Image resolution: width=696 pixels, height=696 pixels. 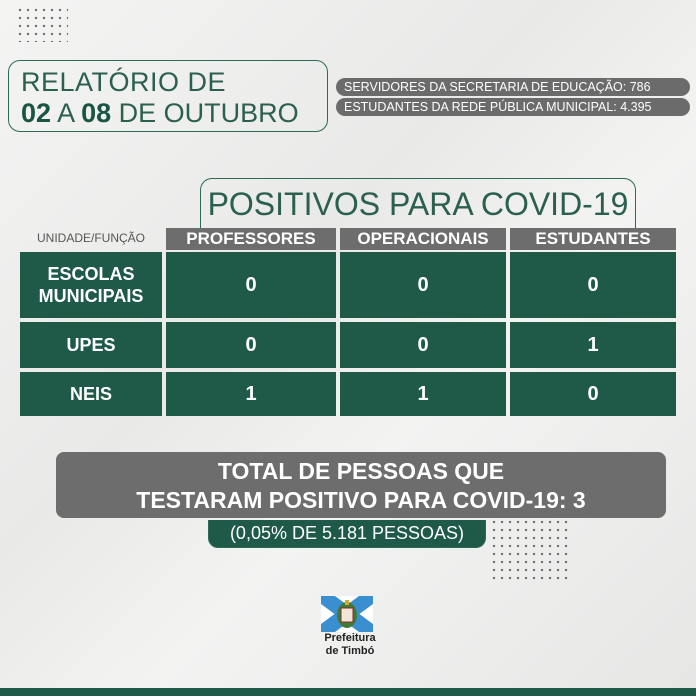 I want to click on row-header-label: UNIDADE/FUNÇÃO, so click(x=90, y=238).